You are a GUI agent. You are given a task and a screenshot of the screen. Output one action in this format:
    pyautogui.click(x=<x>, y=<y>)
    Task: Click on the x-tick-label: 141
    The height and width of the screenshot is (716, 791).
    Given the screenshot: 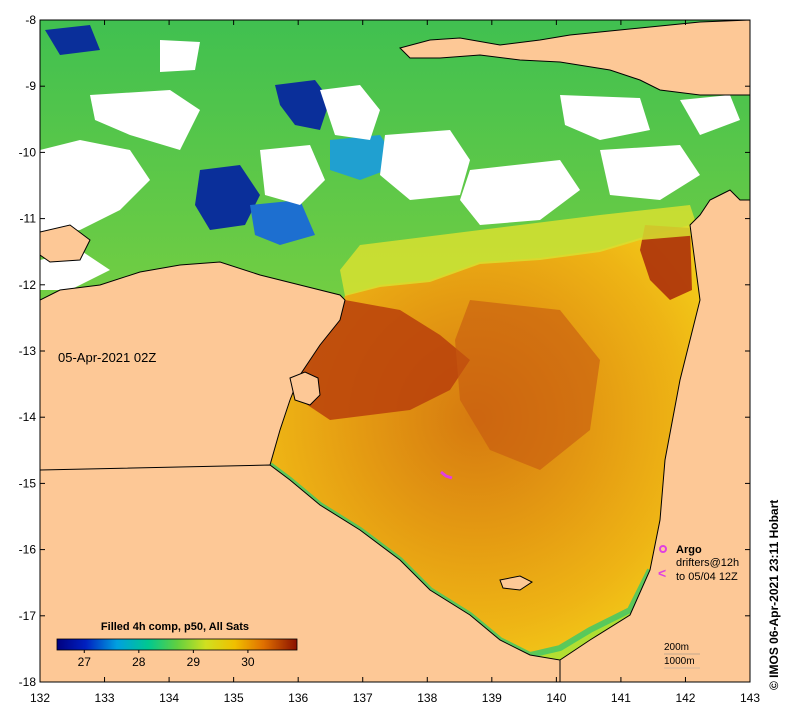 What is the action you would take?
    pyautogui.click(x=621, y=698)
    